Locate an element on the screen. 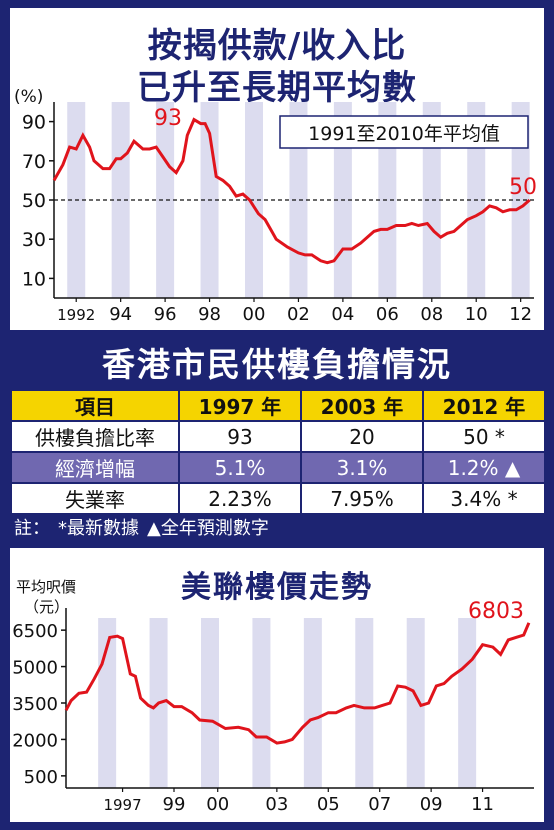  x-tick-label: 09 is located at coordinates (431, 804).